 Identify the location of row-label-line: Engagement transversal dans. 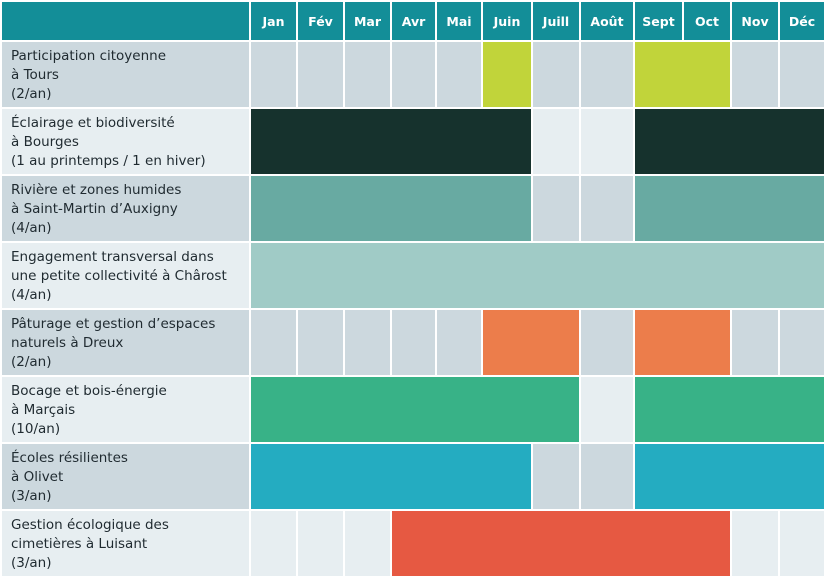
(112, 257).